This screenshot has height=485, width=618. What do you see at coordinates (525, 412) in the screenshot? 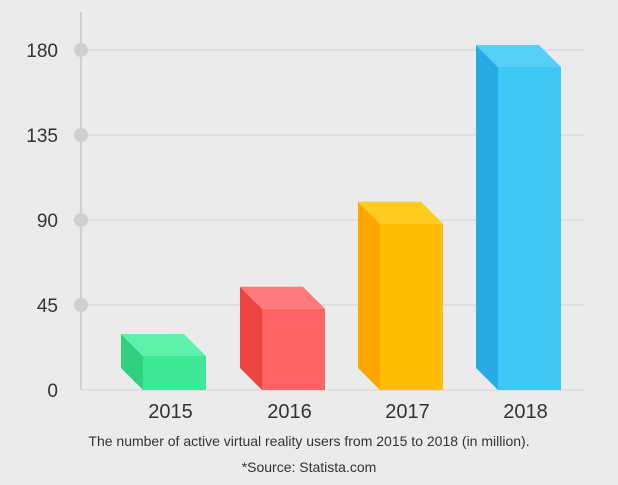
I see `x-tick-label: 2018` at bounding box center [525, 412].